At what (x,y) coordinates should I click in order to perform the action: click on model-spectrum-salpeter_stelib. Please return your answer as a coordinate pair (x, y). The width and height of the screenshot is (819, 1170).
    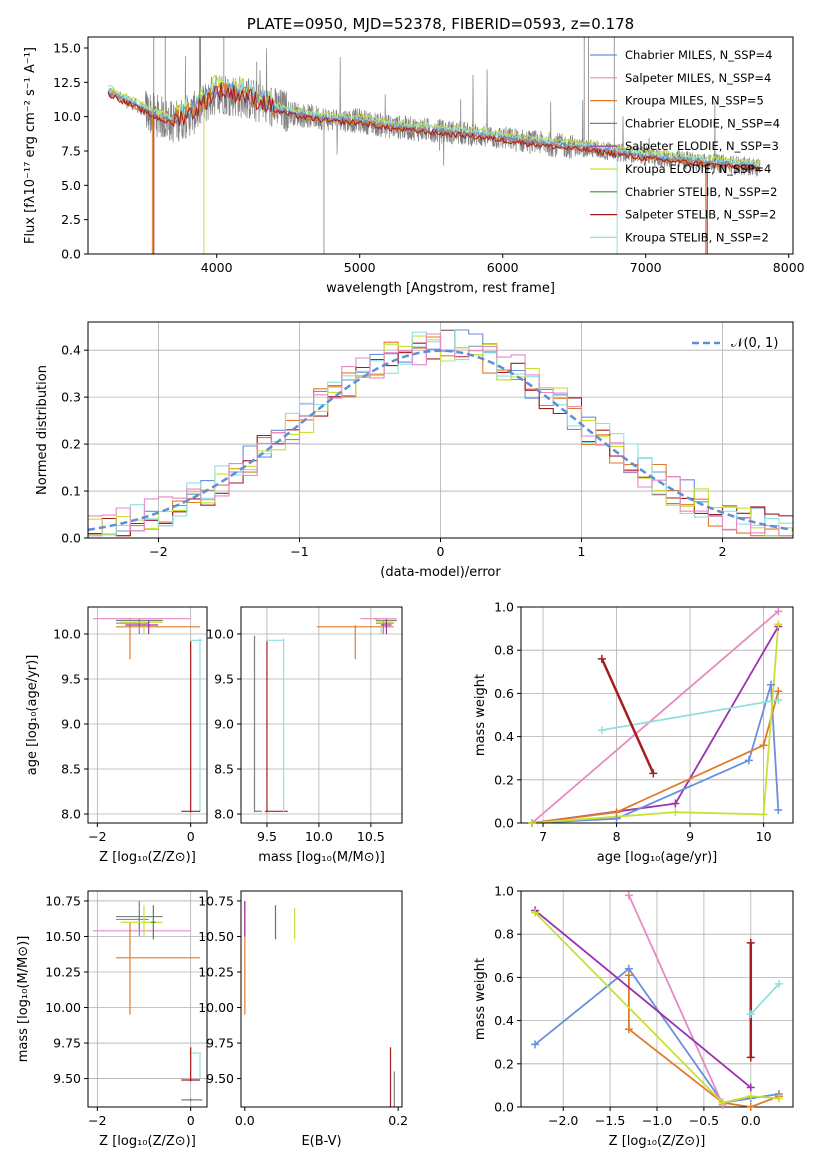
    Looking at the image, I should click on (434, 127).